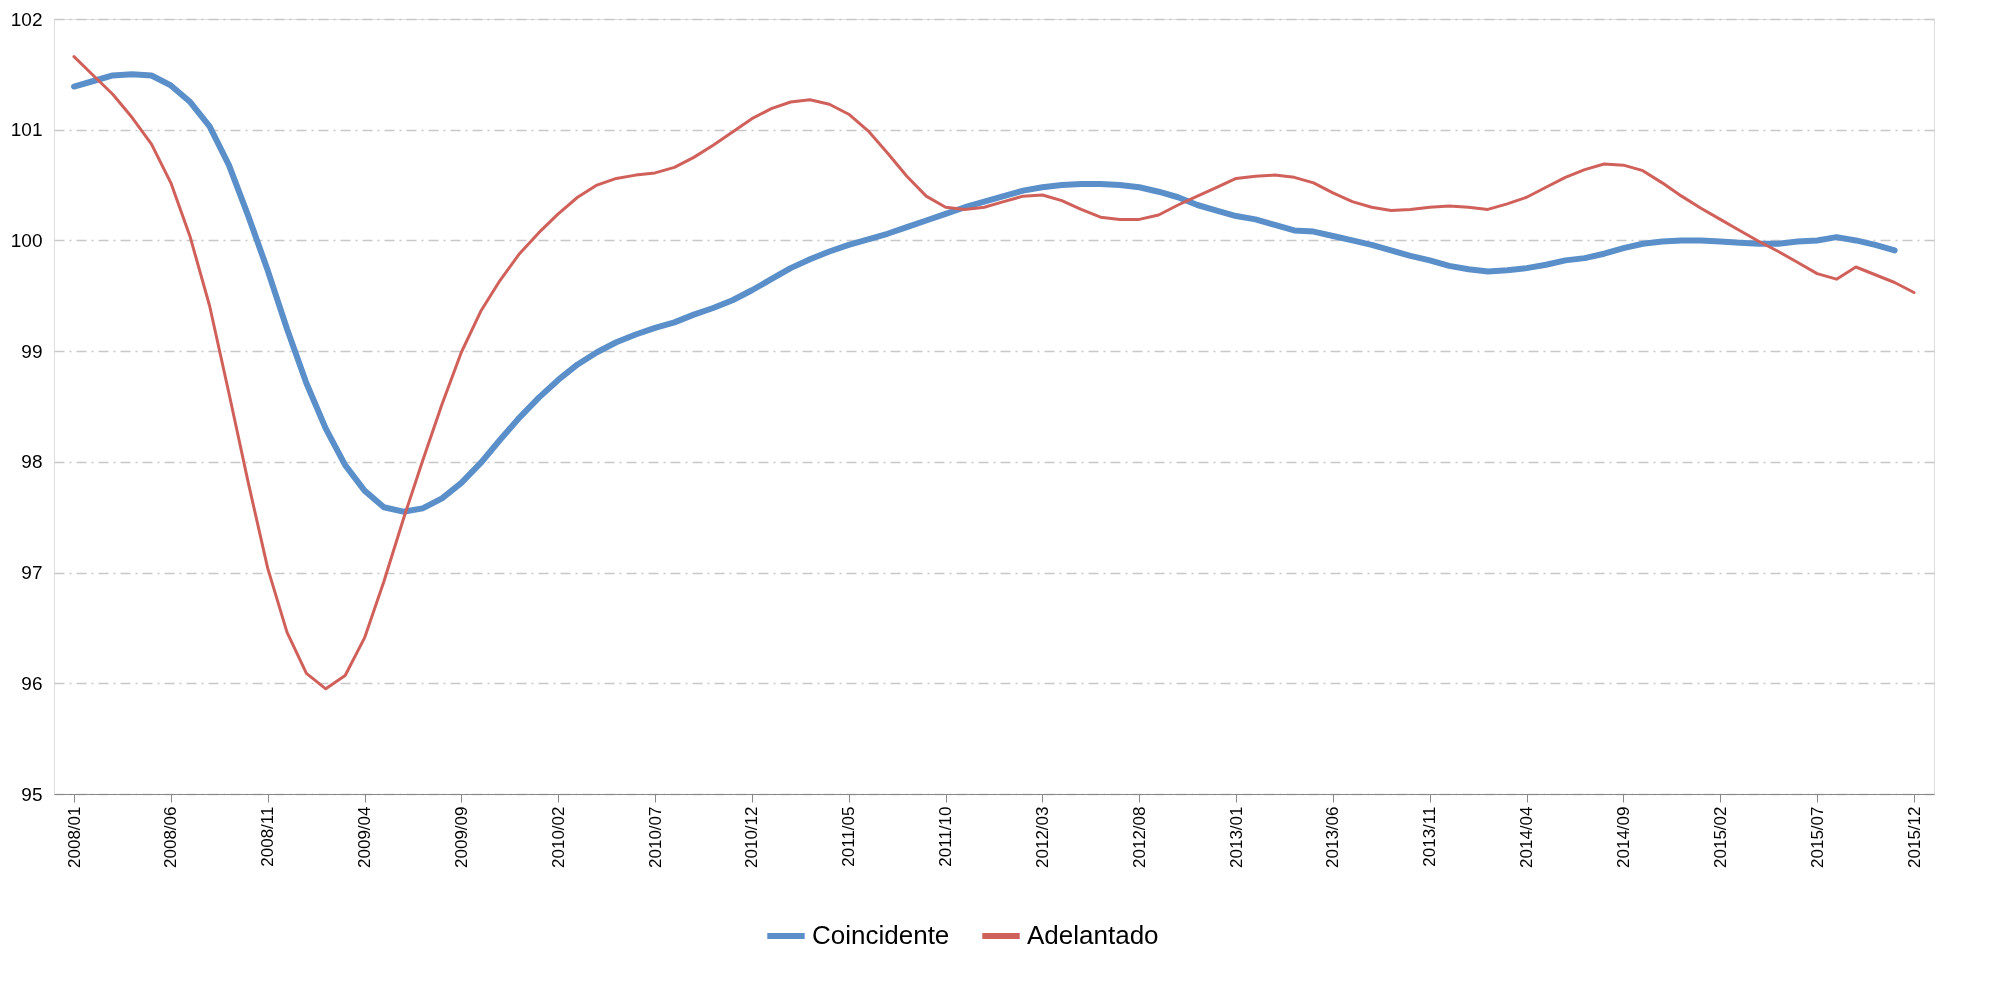 The image size is (1991, 986). I want to click on x-tick-label: 2012/03, so click(1042, 837).